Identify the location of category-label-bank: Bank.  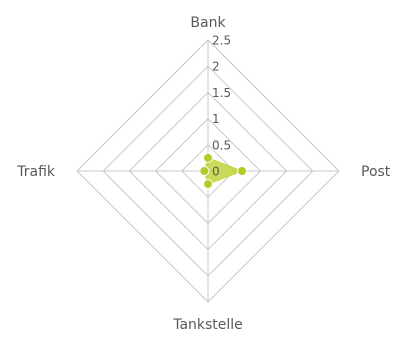
(208, 23).